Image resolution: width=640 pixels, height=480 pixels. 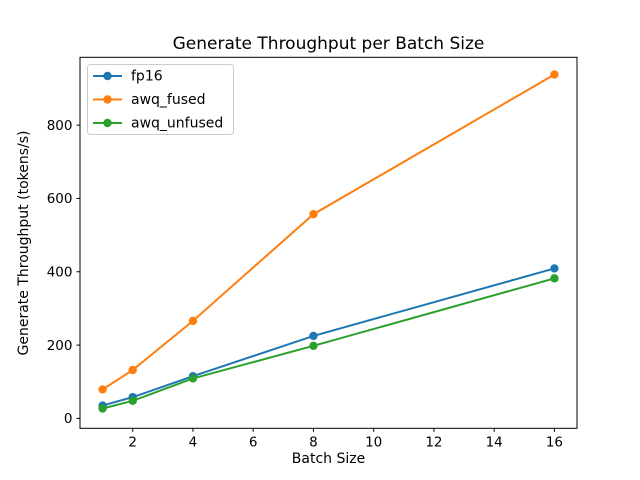 I want to click on legend-box, so click(x=160, y=99).